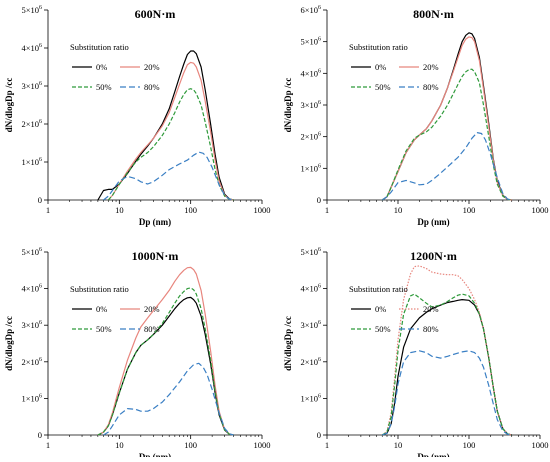 This screenshot has width=550, height=462. I want to click on chart-title: 1000N·m, so click(155, 256).